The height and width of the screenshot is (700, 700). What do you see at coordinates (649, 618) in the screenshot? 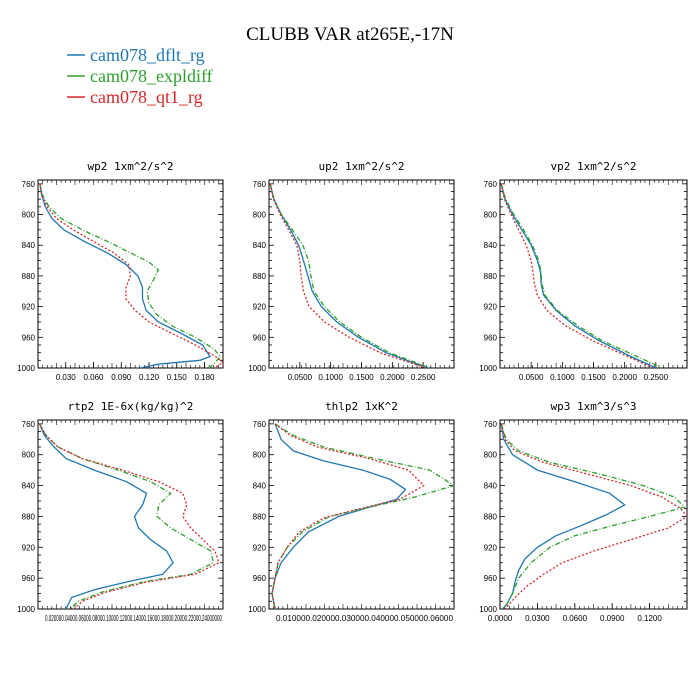
I see `x-tick-label: 0.1200` at bounding box center [649, 618].